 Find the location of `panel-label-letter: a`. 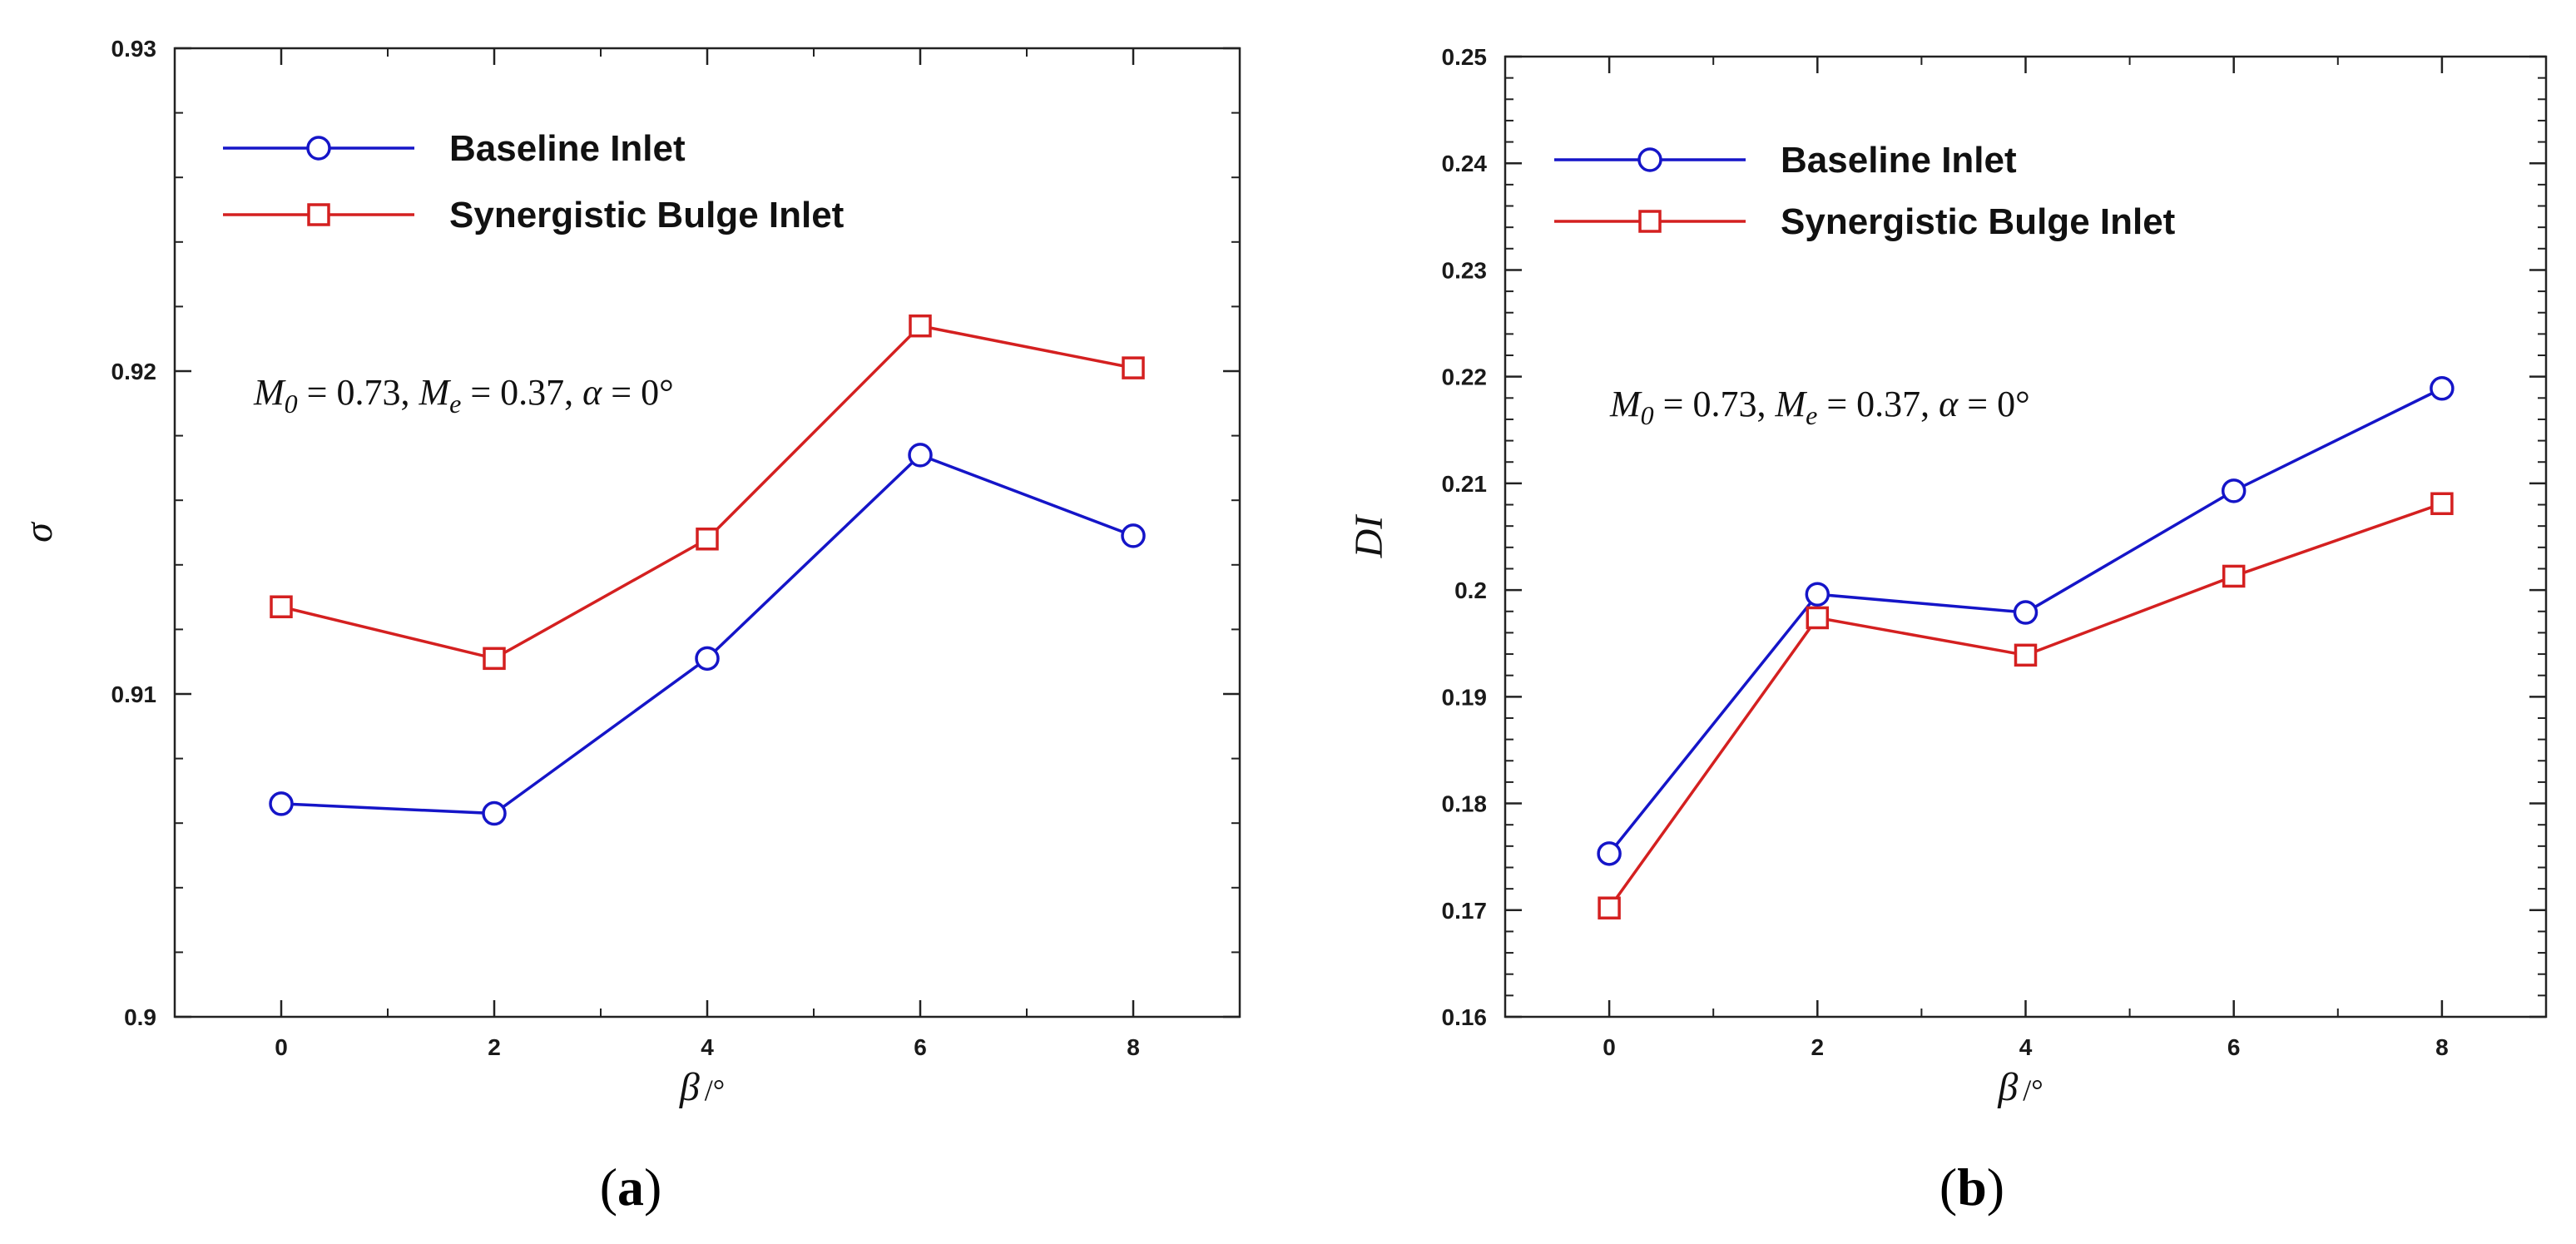

panel-label-letter: a is located at coordinates (630, 1187).